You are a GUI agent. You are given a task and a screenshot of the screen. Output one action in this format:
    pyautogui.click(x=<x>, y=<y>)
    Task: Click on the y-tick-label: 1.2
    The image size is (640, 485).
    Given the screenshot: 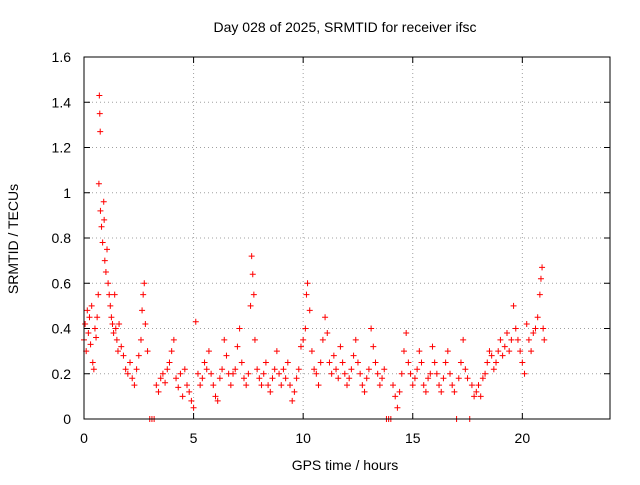 What is the action you would take?
    pyautogui.click(x=62, y=148)
    